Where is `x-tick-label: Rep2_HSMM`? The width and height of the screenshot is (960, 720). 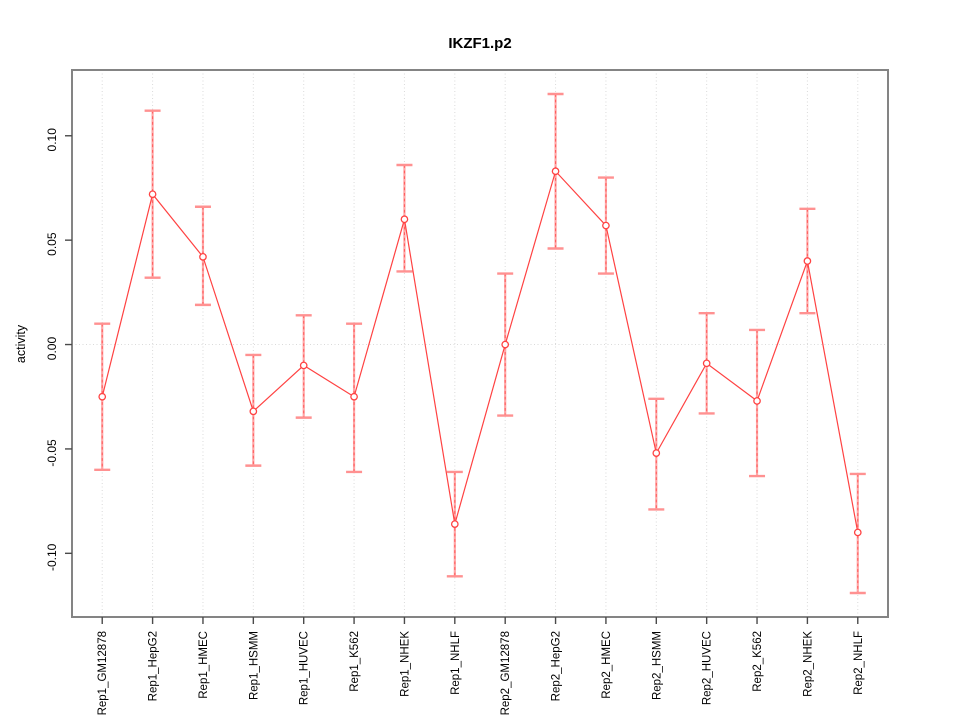
x-tick-label: Rep2_HSMM is located at coordinates (657, 665).